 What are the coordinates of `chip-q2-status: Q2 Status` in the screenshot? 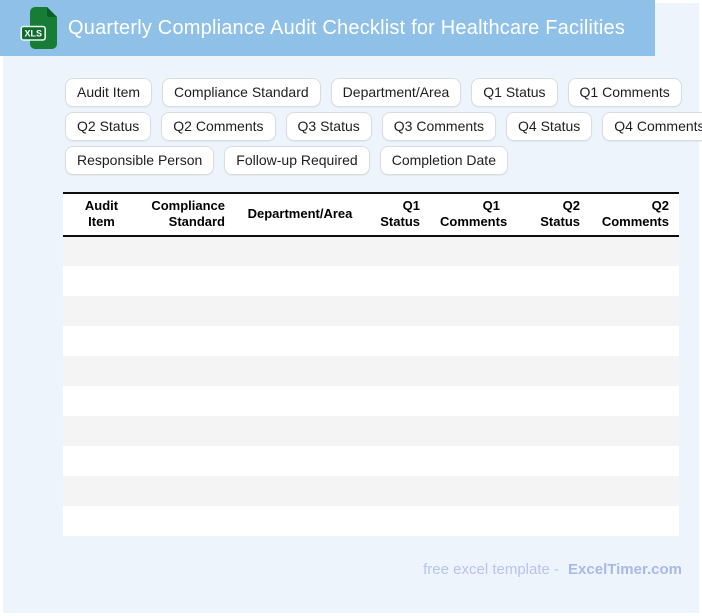 It's located at (108, 126).